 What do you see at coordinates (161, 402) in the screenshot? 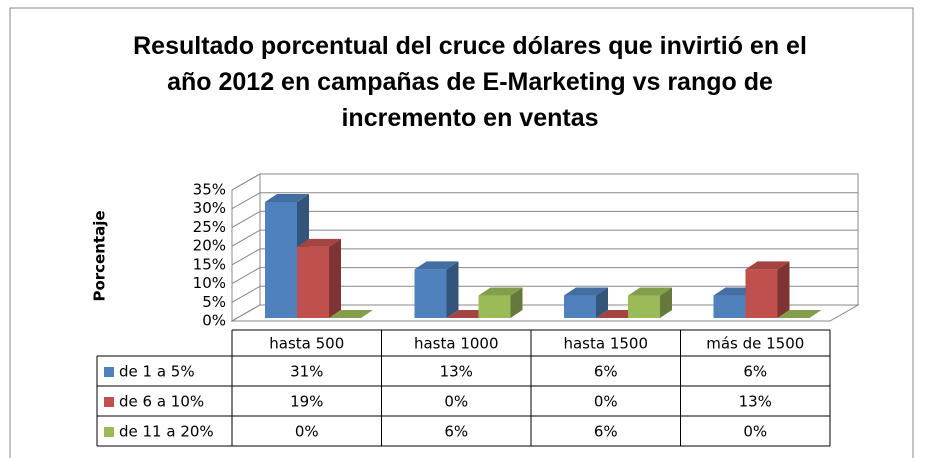
I see `legend-label: de 6 a 10%` at bounding box center [161, 402].